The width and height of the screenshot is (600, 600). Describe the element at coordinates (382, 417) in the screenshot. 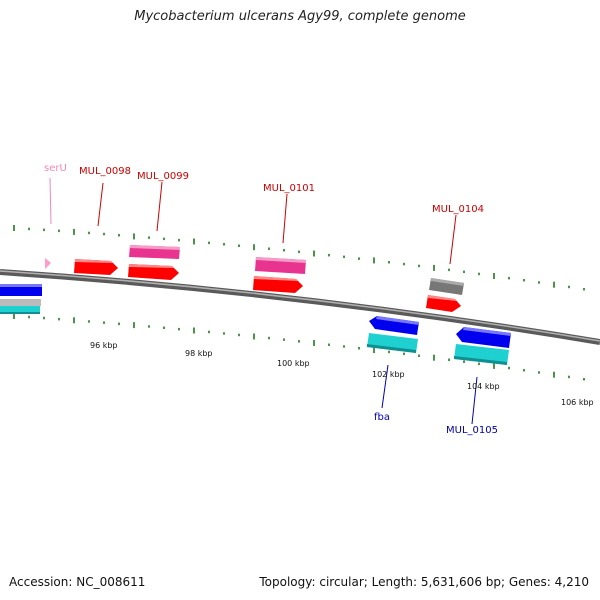

I see `label-fba: fba` at that location.